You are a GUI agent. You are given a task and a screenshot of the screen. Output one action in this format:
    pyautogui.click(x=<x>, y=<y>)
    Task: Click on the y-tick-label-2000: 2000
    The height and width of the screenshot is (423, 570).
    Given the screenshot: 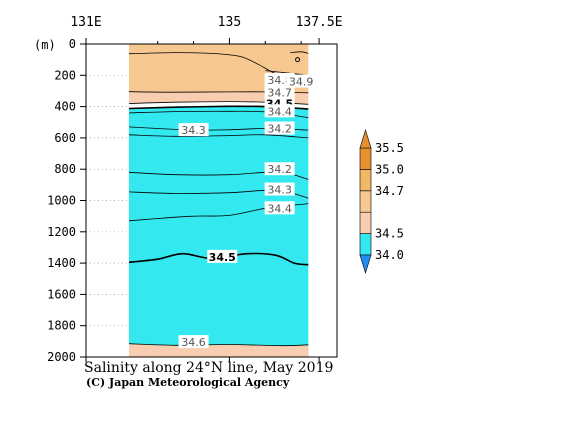 What is the action you would take?
    pyautogui.click(x=61, y=357)
    